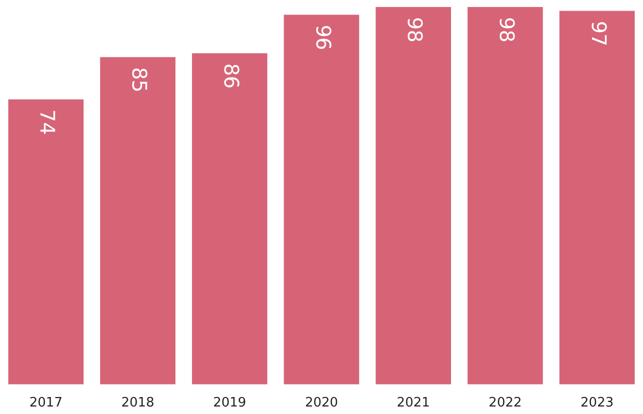 This screenshot has width=643, height=414. What do you see at coordinates (597, 403) in the screenshot?
I see `x-tick-label: 2023` at bounding box center [597, 403].